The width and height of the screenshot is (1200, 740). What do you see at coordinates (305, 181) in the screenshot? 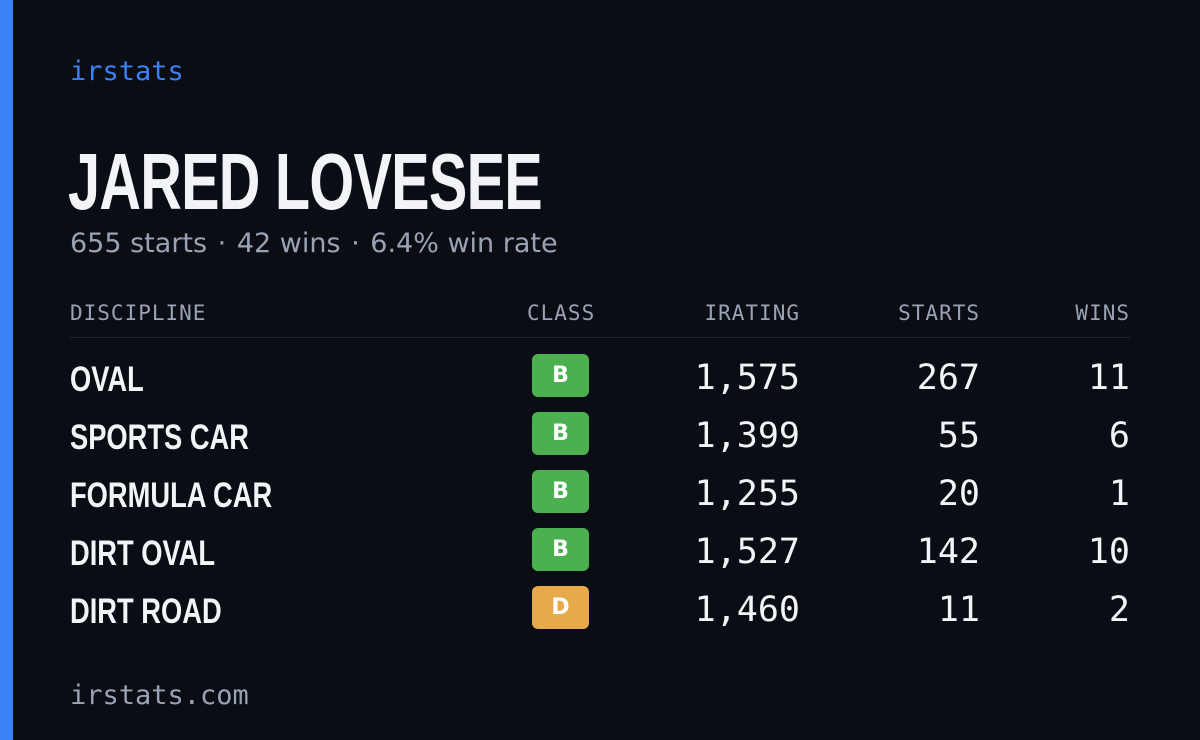
I see `driver-name: JARED LOVESEE` at bounding box center [305, 181].